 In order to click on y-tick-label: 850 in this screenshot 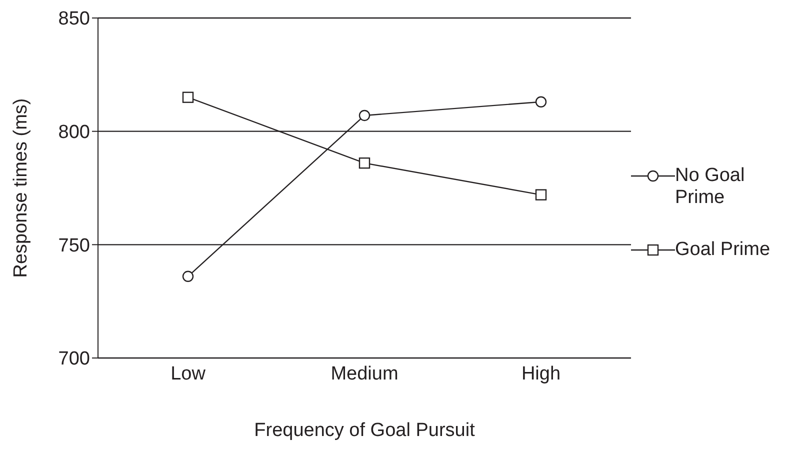, I will do `click(74, 19)`.